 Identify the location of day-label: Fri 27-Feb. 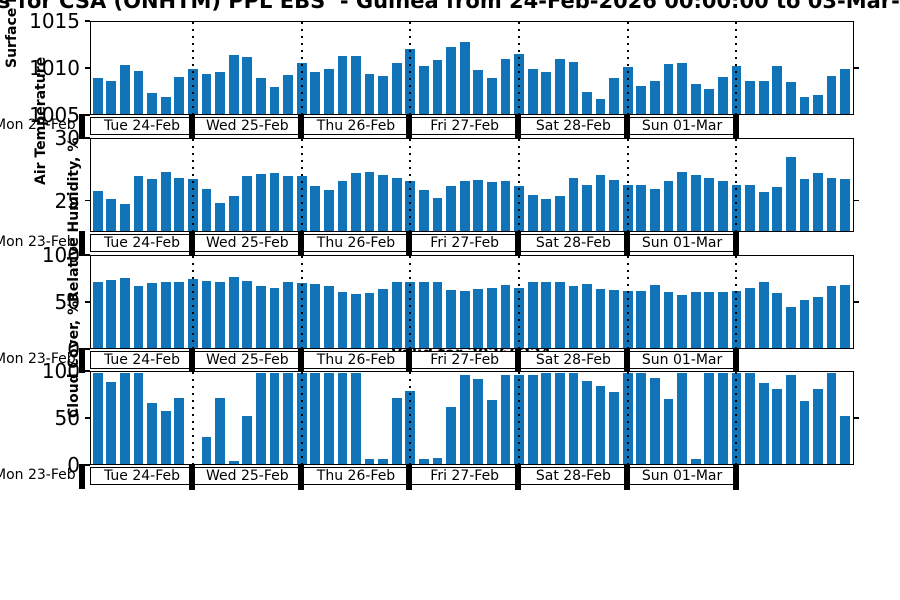
(465, 476).